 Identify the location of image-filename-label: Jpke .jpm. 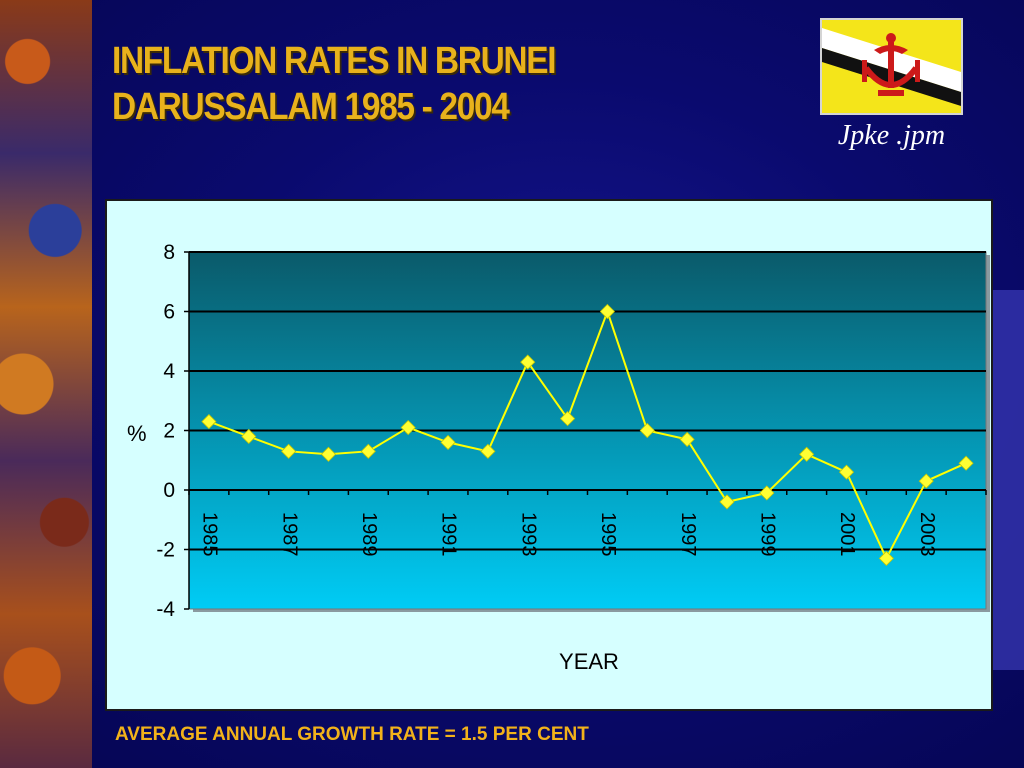
(891, 135).